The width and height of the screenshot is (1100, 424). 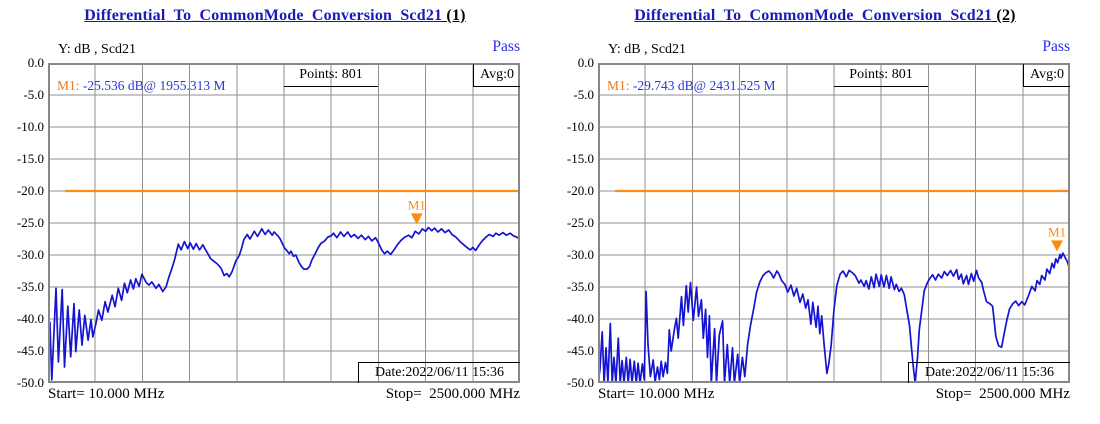 I want to click on chart-title-index: (2), so click(x=1004, y=15).